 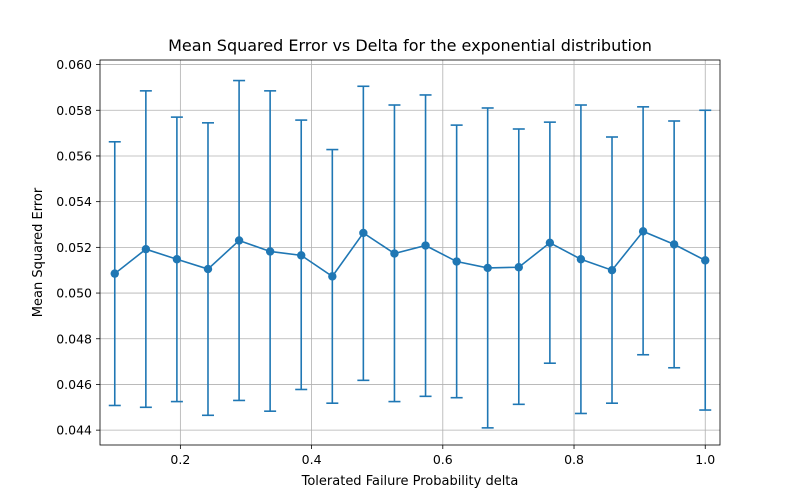 What do you see at coordinates (74, 430) in the screenshot?
I see `y-tick-label: 0.044` at bounding box center [74, 430].